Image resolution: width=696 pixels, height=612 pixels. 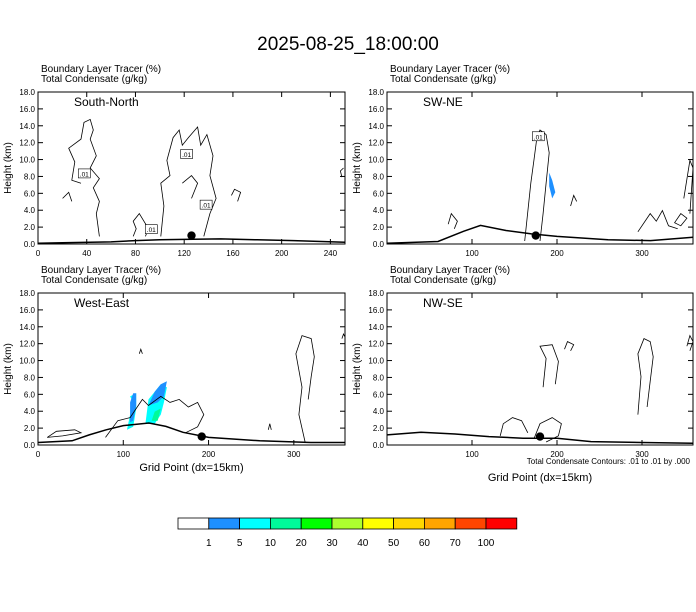 I want to click on tracer-fill, so click(x=157, y=393).